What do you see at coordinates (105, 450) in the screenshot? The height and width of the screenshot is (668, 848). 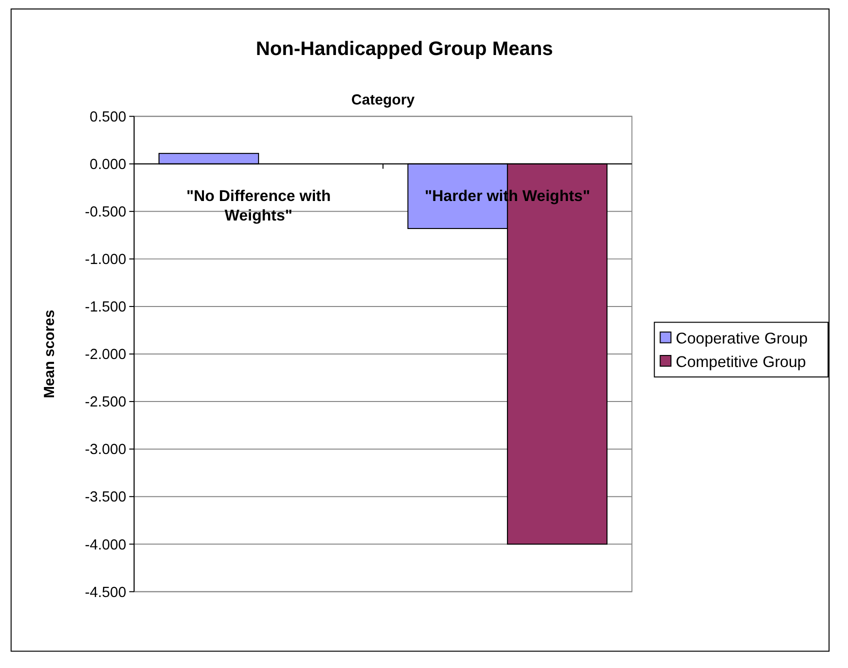 I see `y-tick-label: -3.000` at bounding box center [105, 450].